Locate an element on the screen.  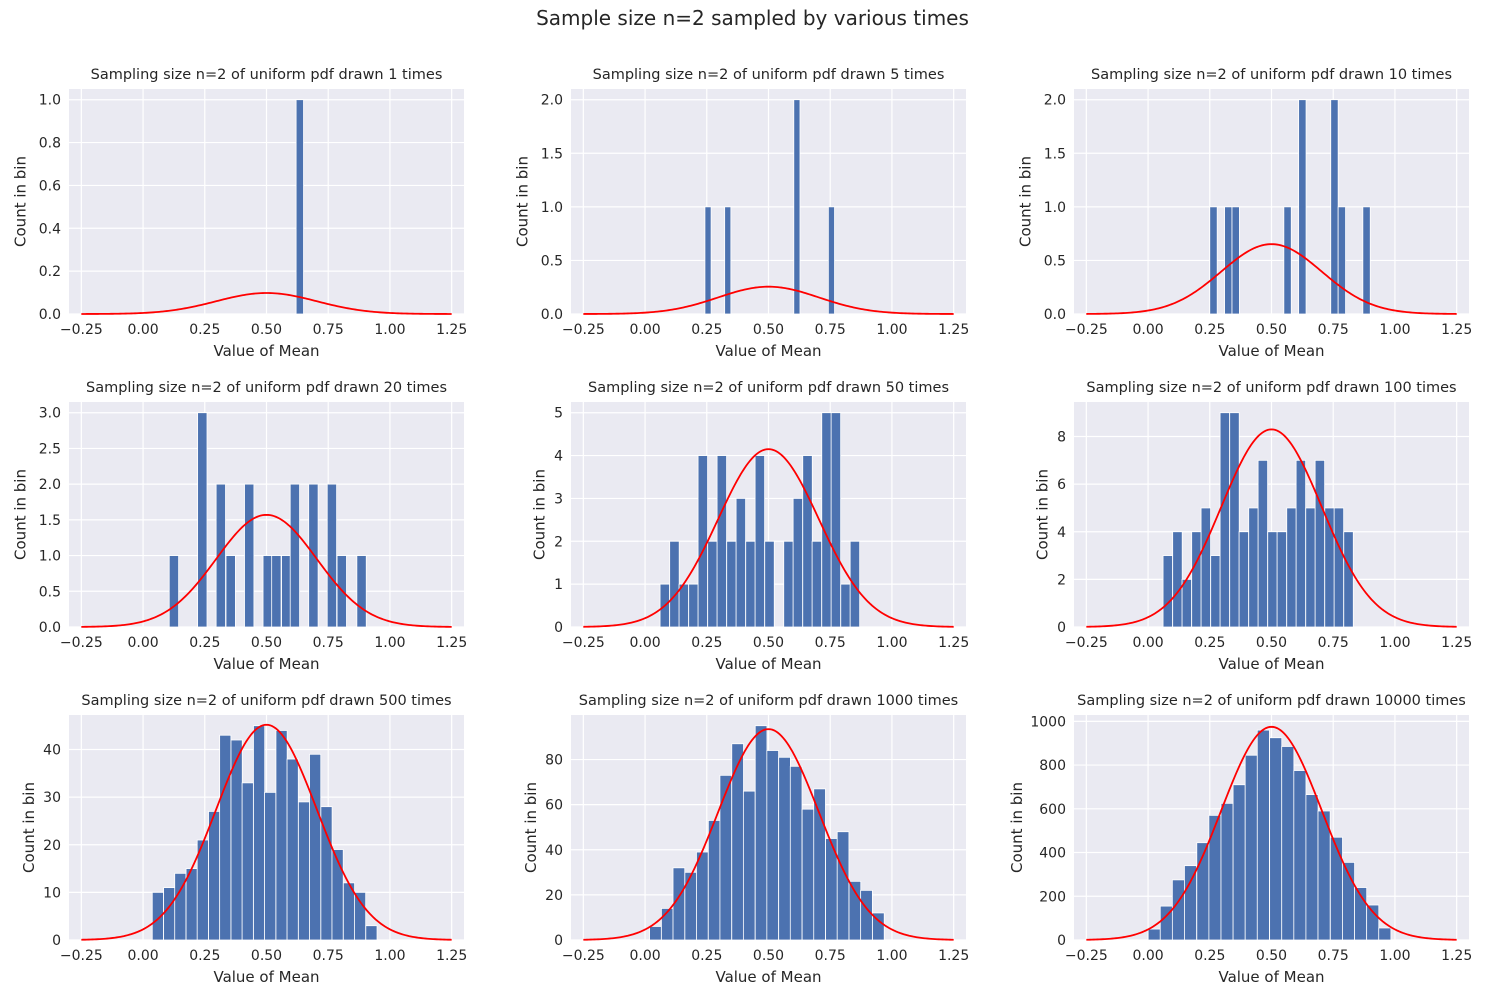
y-tick-label: 0.2 is located at coordinates (50, 272).